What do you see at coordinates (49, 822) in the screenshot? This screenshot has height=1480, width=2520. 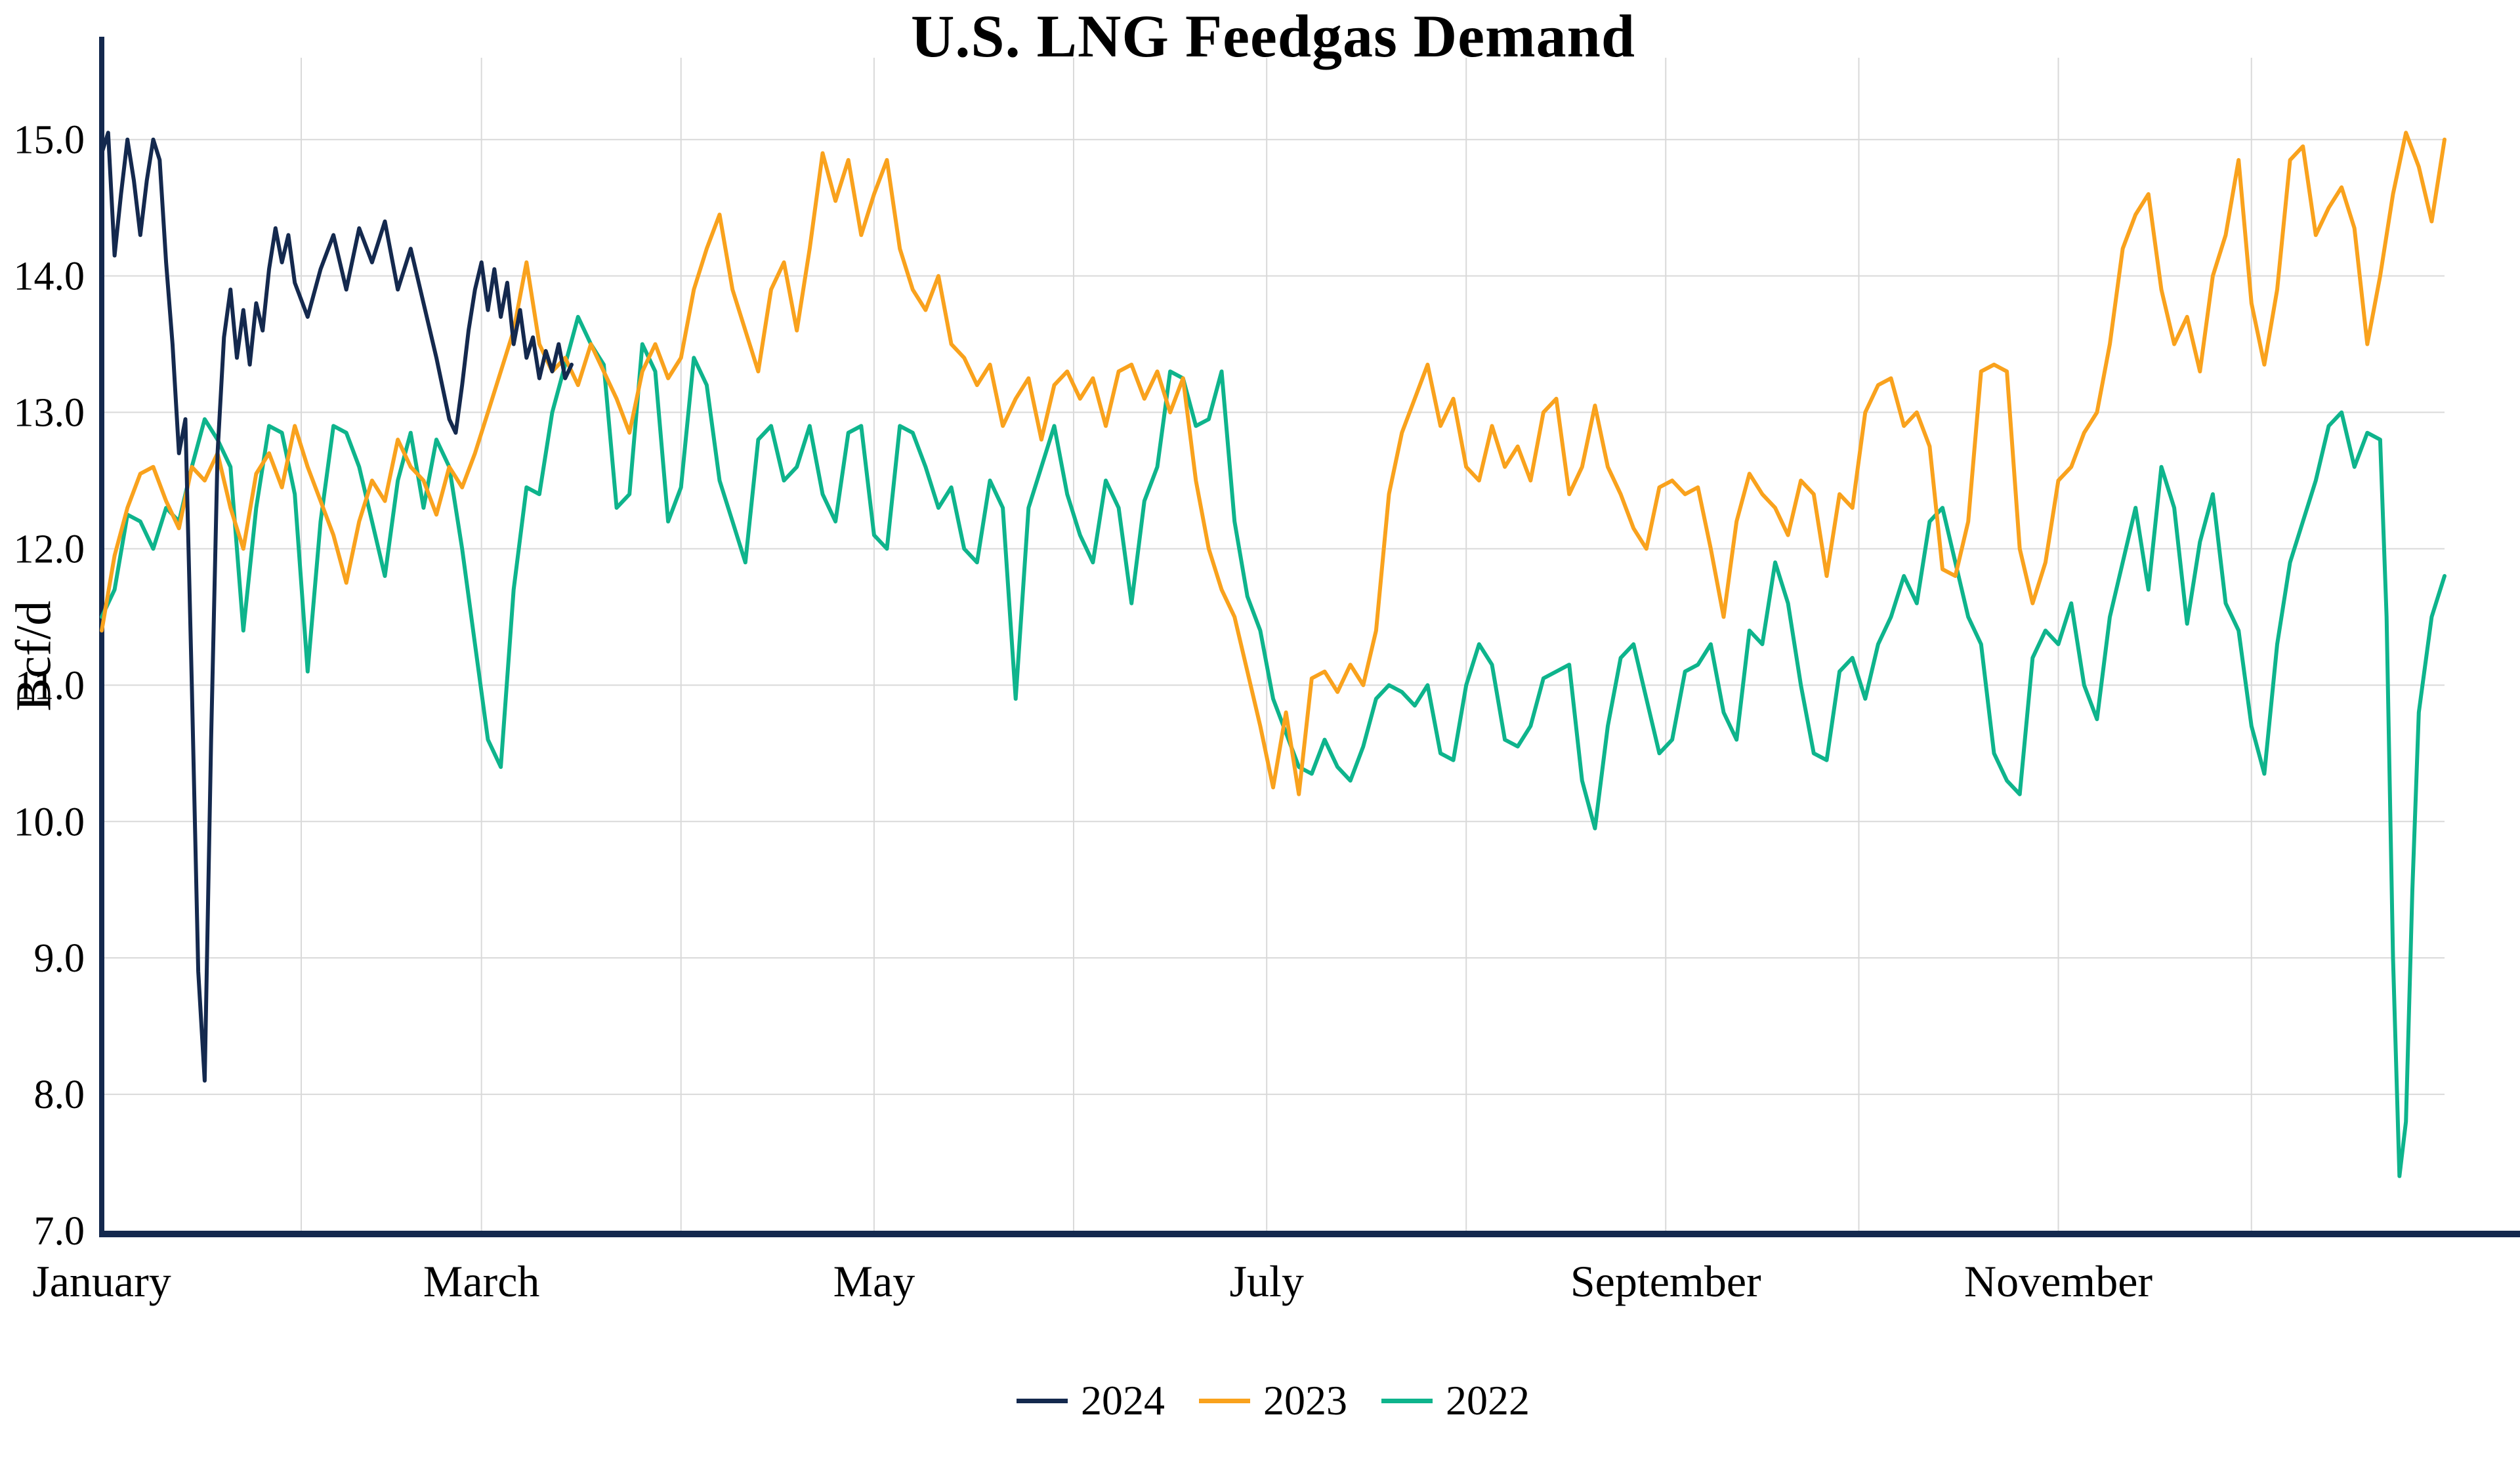 I see `y-tick-label: 10.0` at bounding box center [49, 822].